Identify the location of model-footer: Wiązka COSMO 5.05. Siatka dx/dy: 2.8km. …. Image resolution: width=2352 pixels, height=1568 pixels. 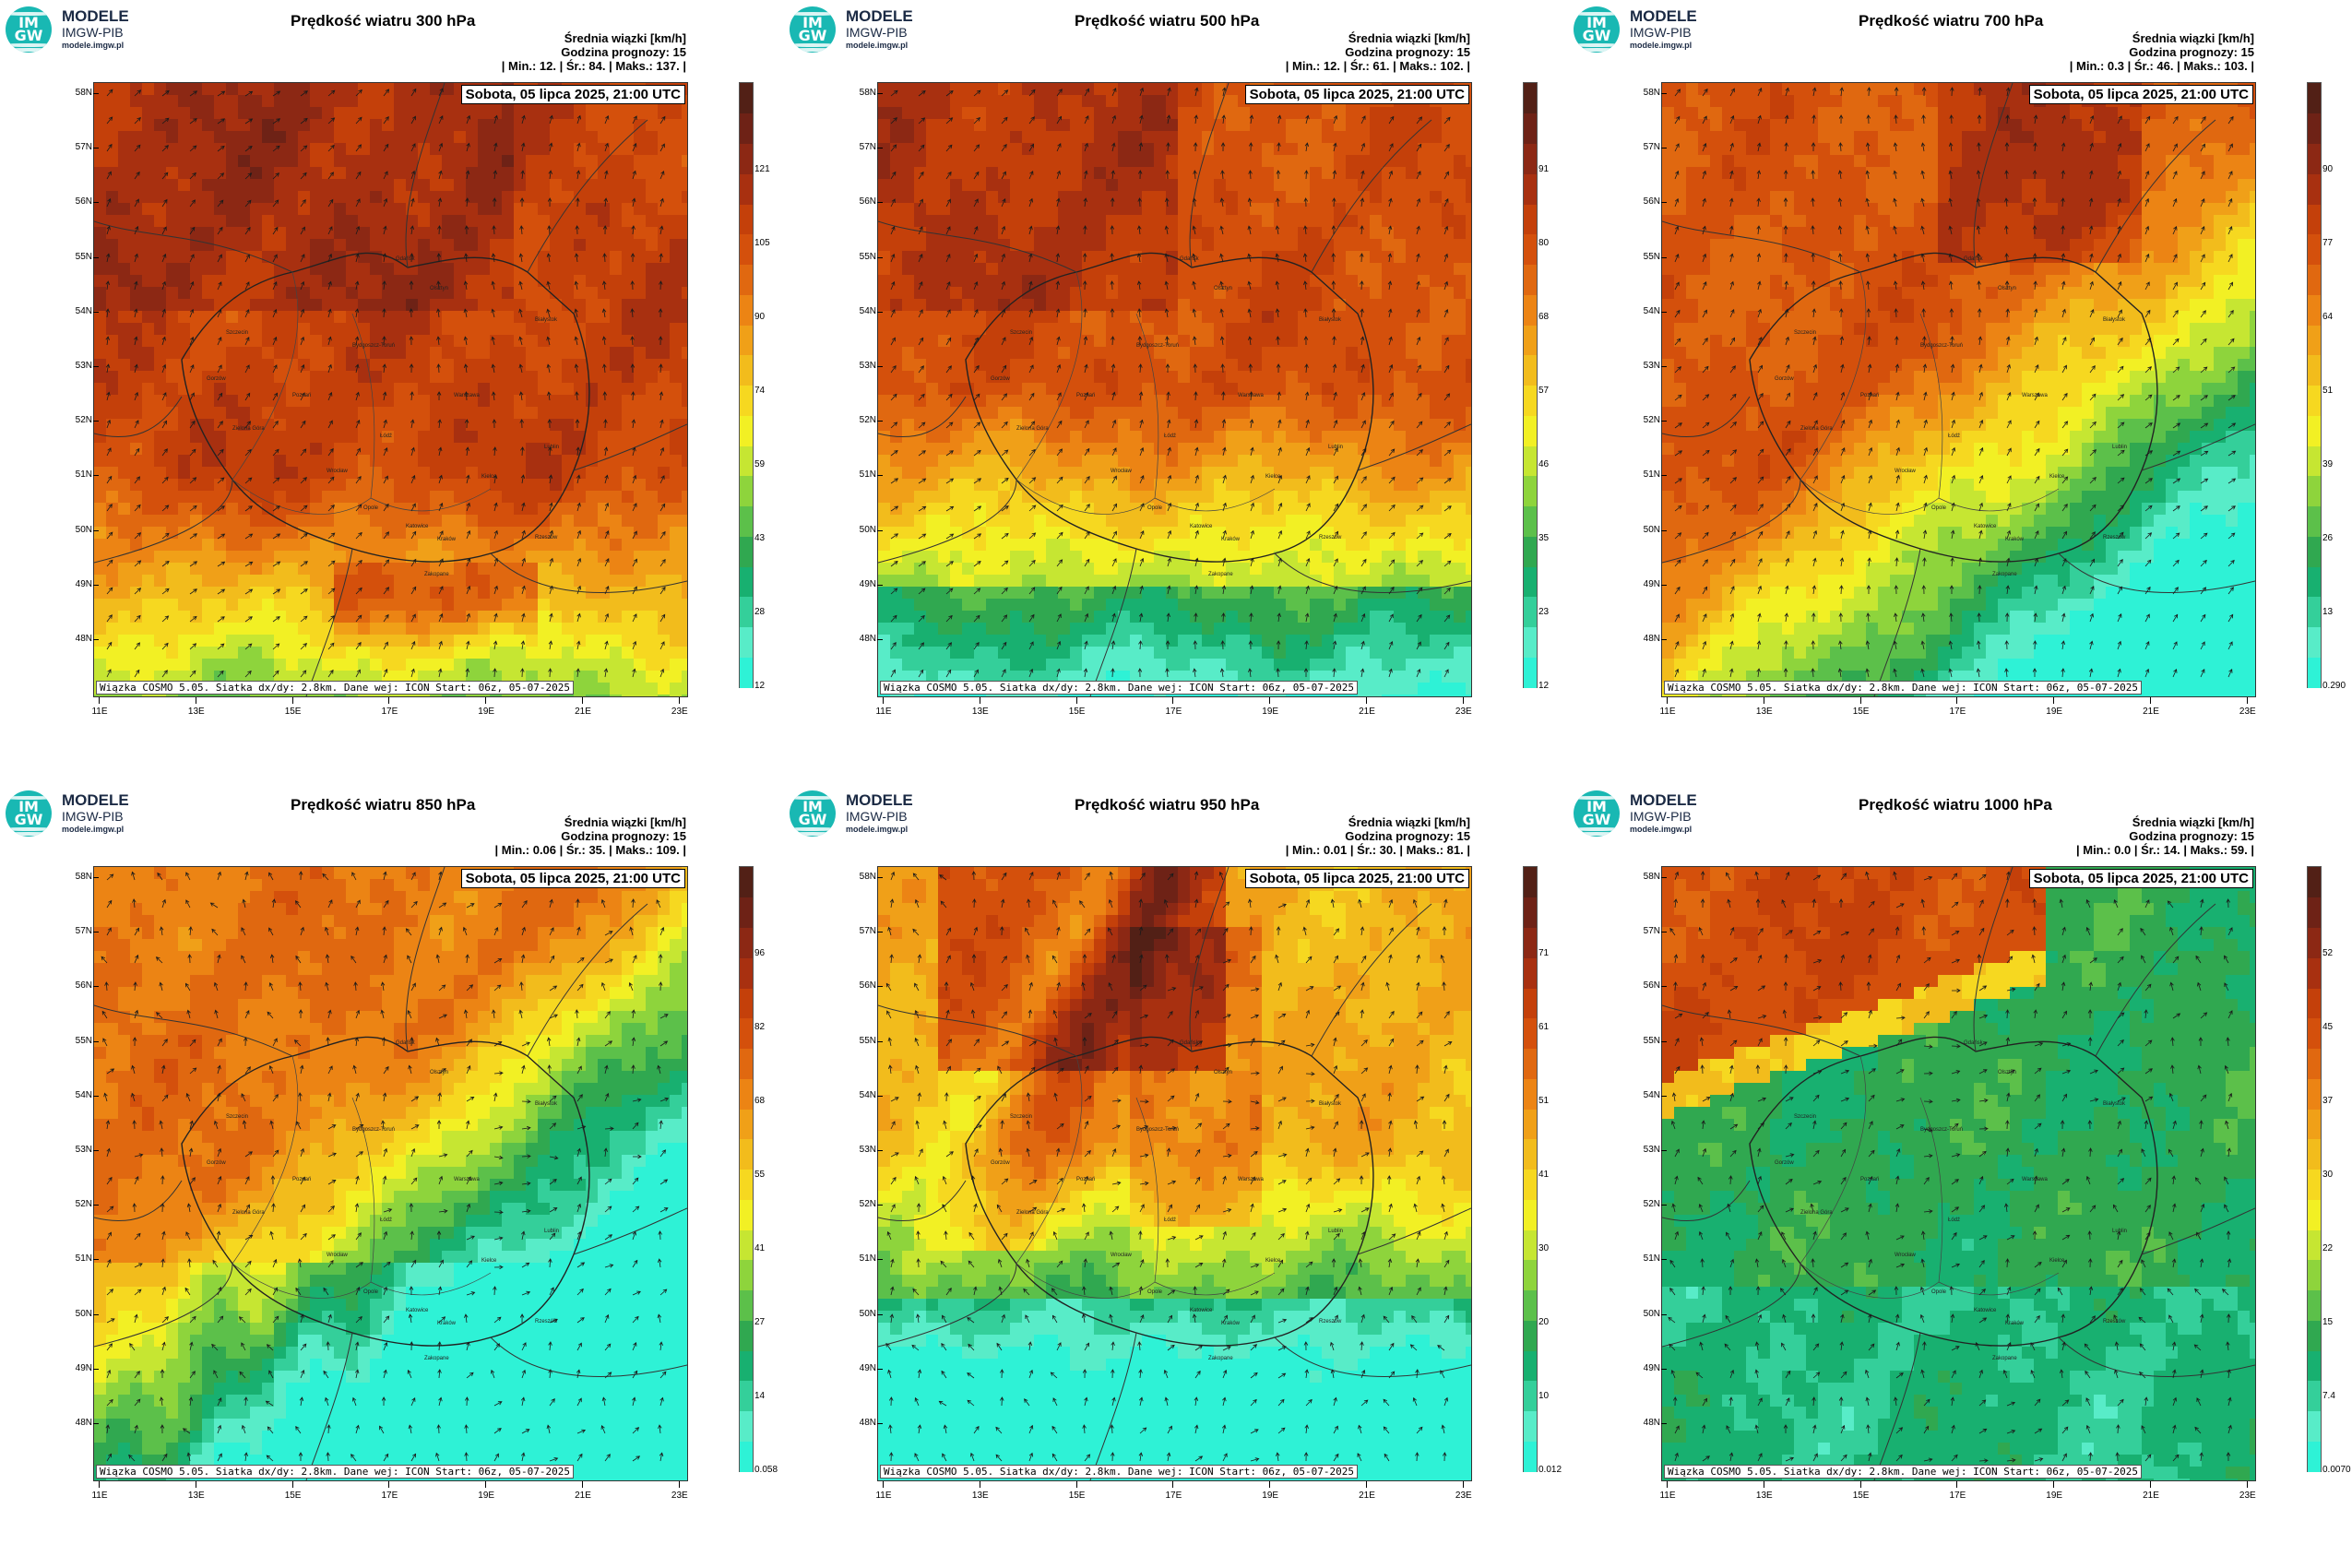
(1903, 688).